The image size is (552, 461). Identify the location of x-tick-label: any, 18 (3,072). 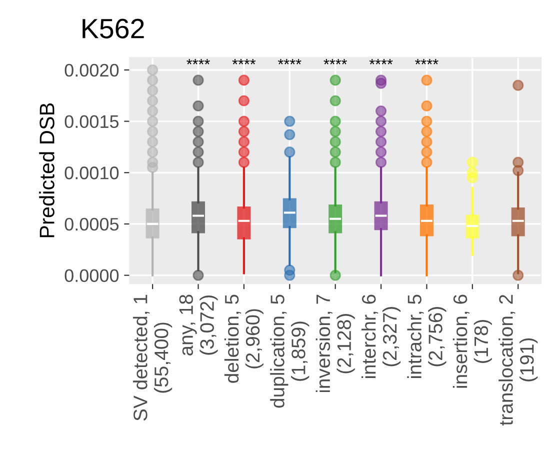
(198, 325).